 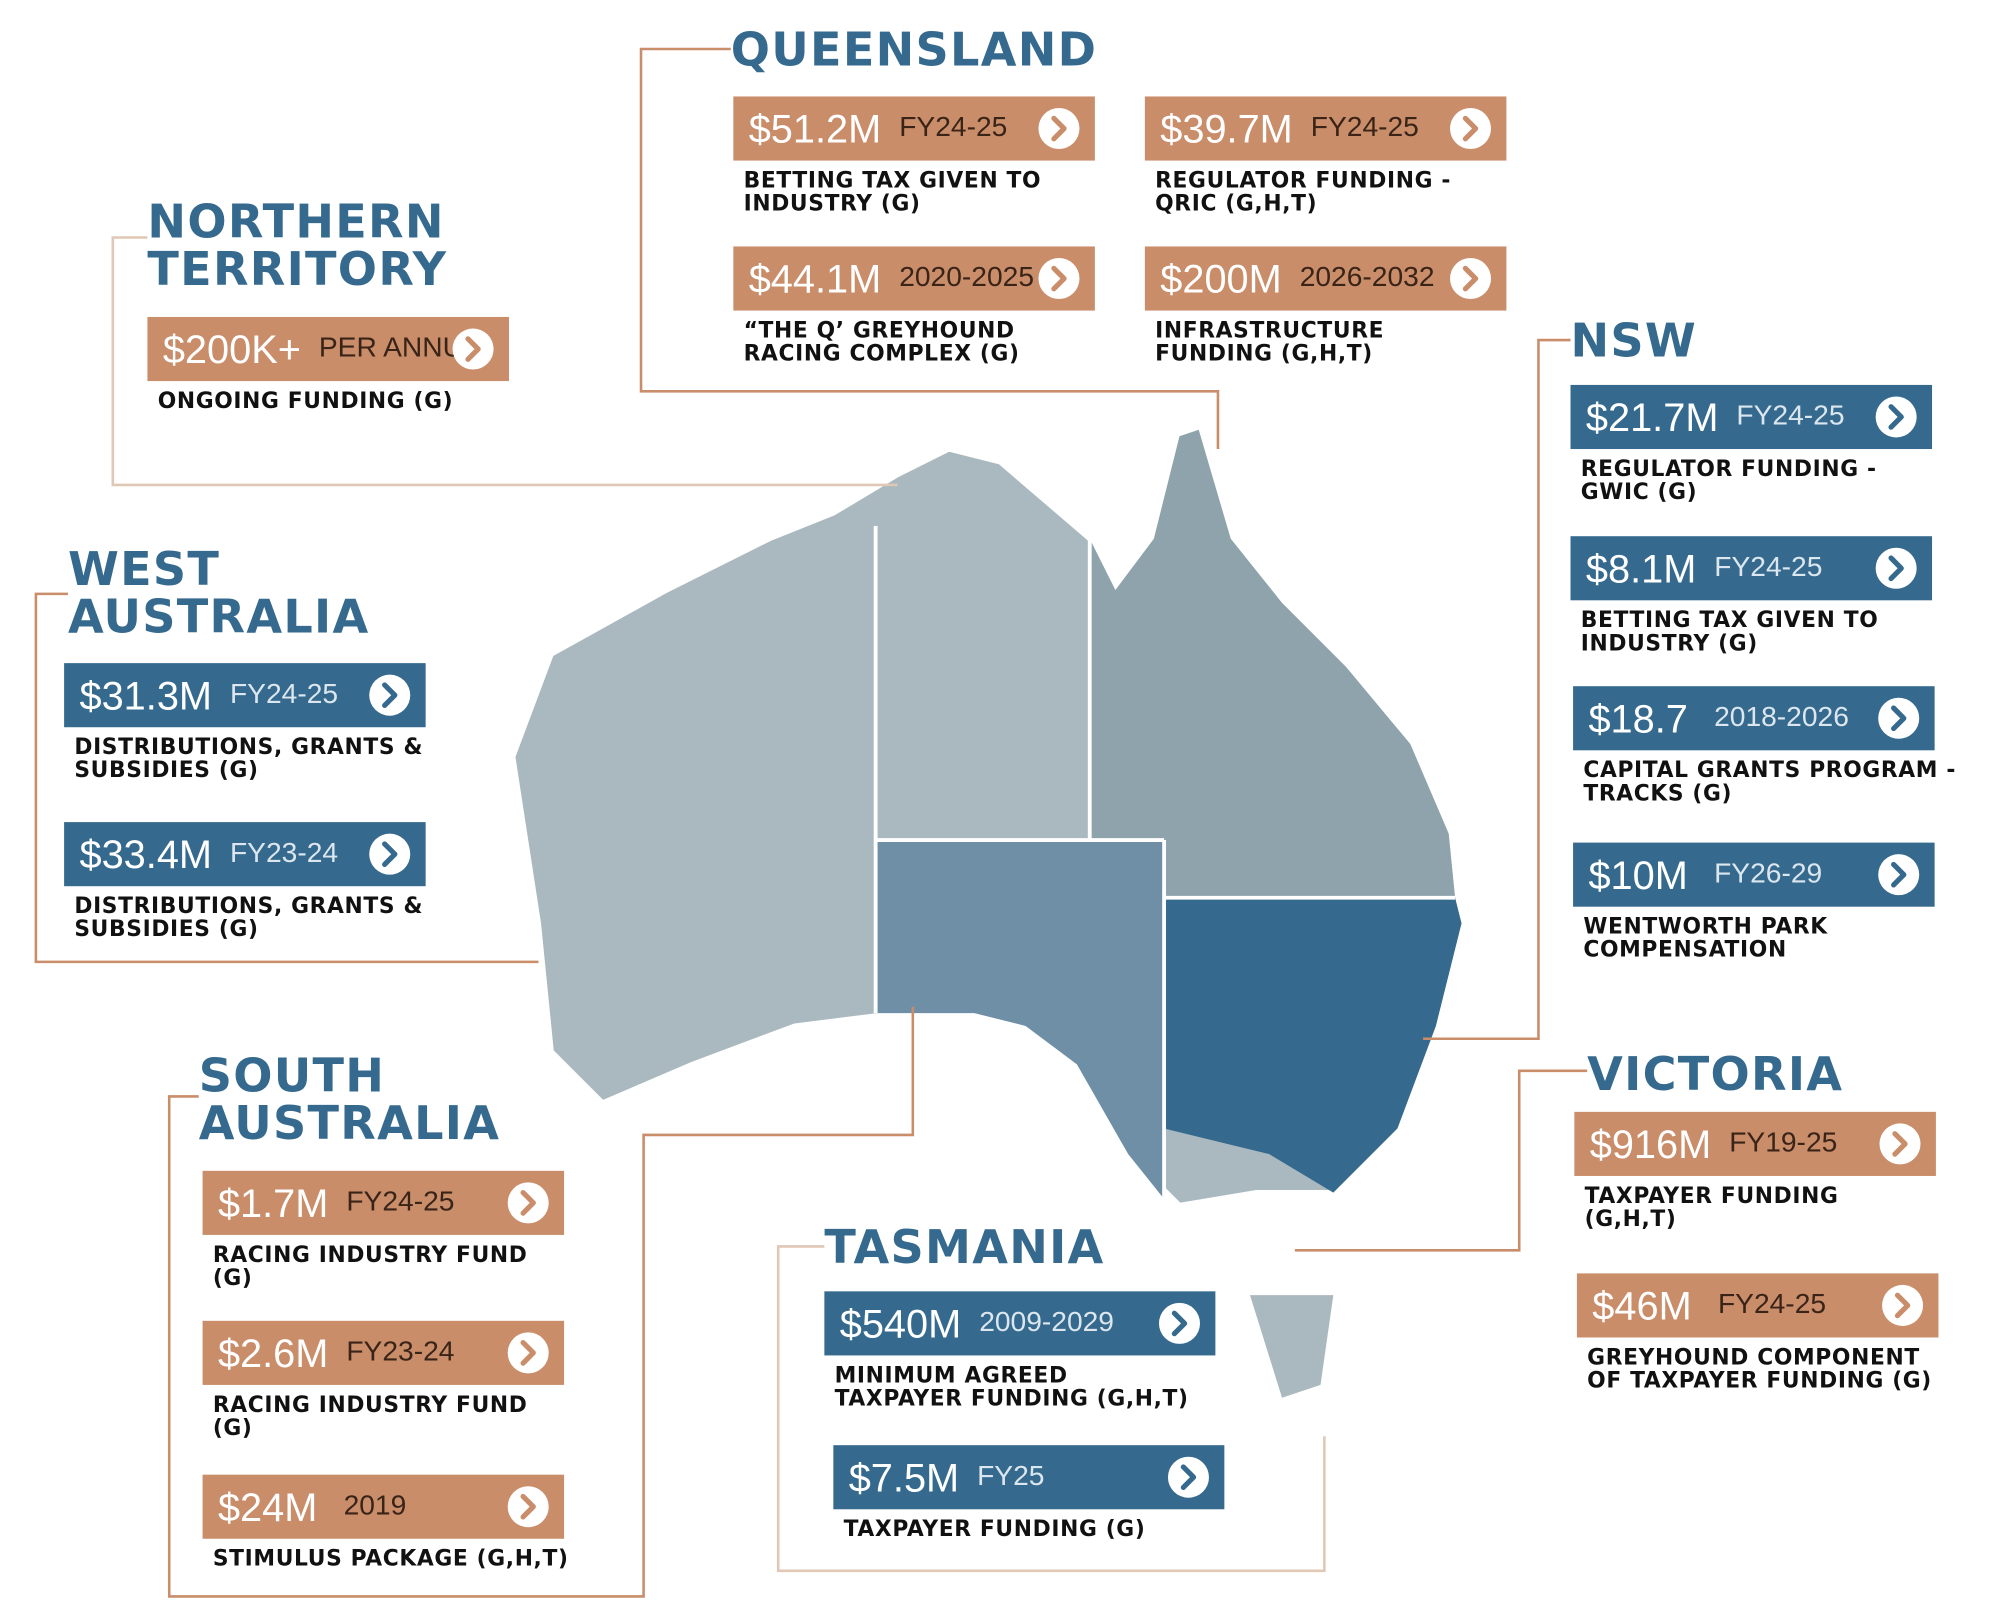 I want to click on description: (G,H,T), so click(x=1631, y=1219).